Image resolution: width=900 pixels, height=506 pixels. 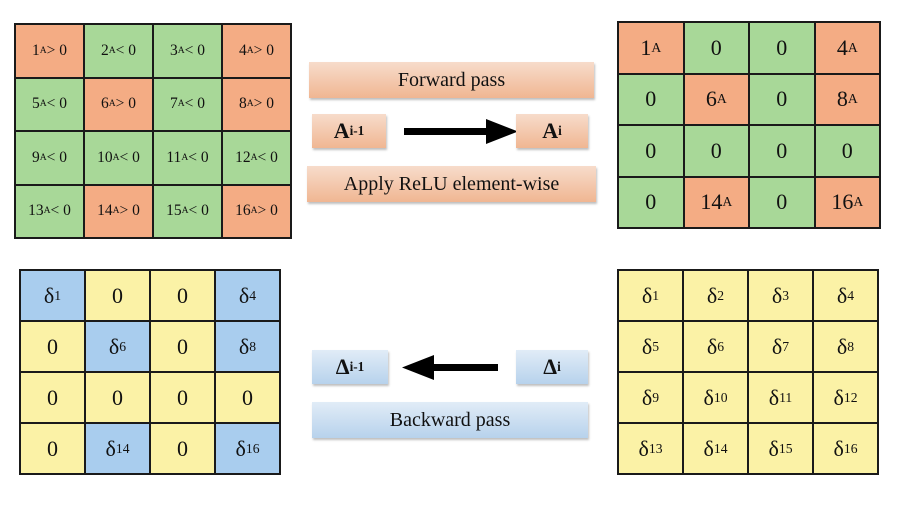 I want to click on matrix-cell: 7 A < 0, so click(x=187, y=104).